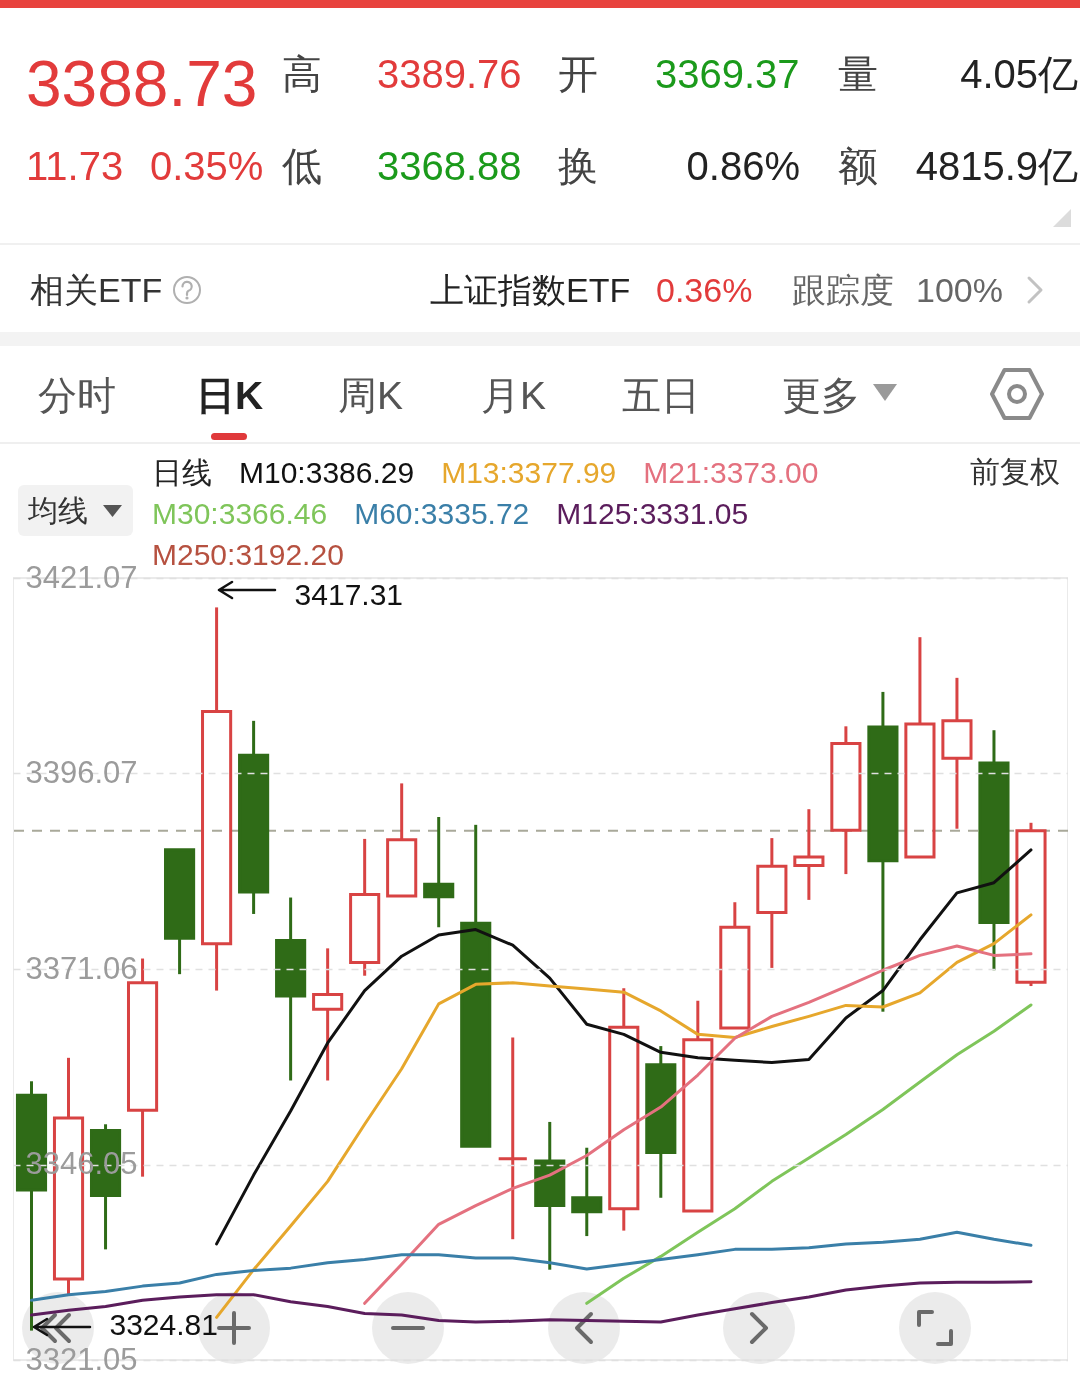 The height and width of the screenshot is (1378, 1080). I want to click on text: 分时, so click(77, 395).